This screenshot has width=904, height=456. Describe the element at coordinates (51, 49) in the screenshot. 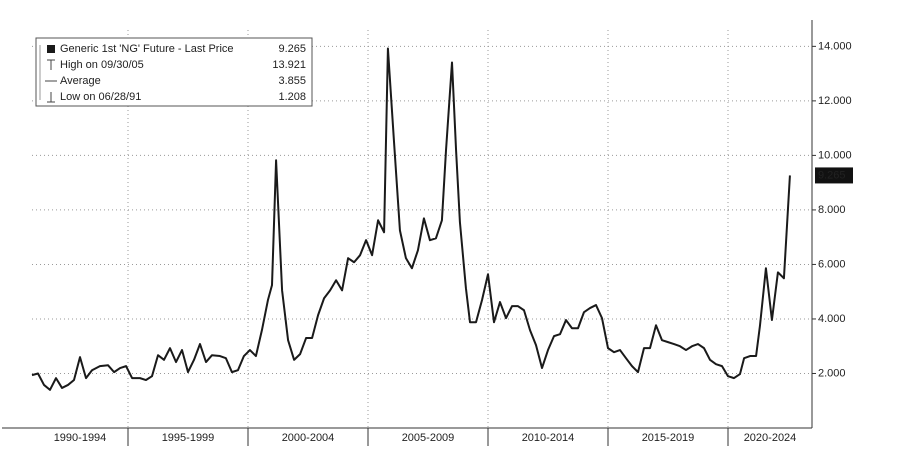

I see `legend-swatch` at that location.